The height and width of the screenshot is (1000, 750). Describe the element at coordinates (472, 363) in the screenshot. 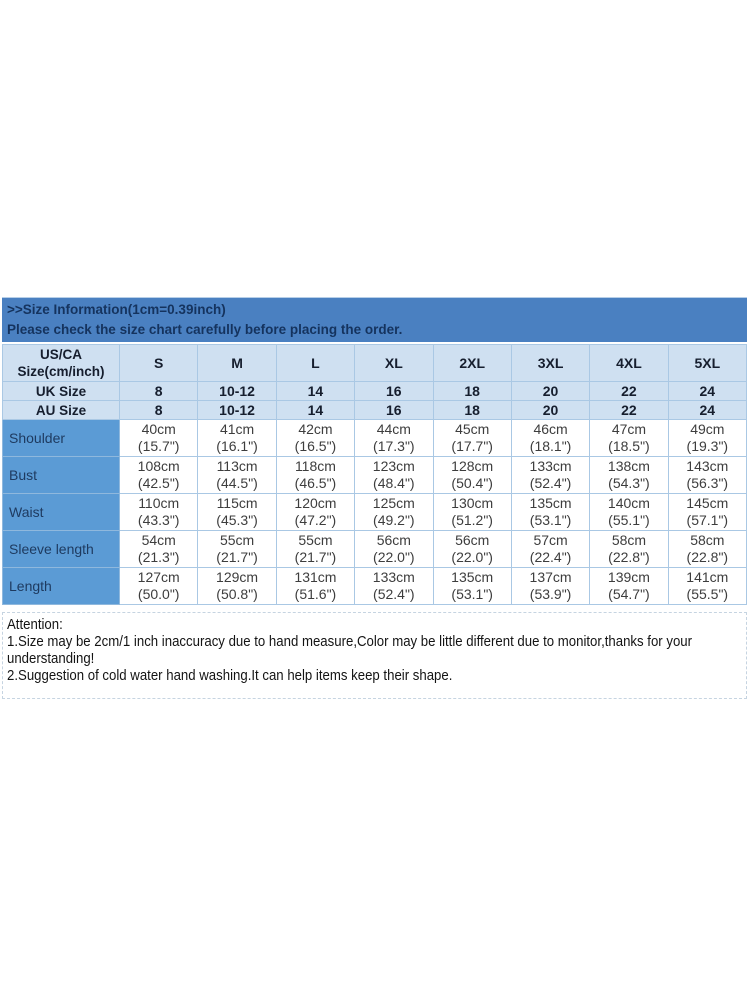

I see `size-column-header-2xl: 2XL` at that location.